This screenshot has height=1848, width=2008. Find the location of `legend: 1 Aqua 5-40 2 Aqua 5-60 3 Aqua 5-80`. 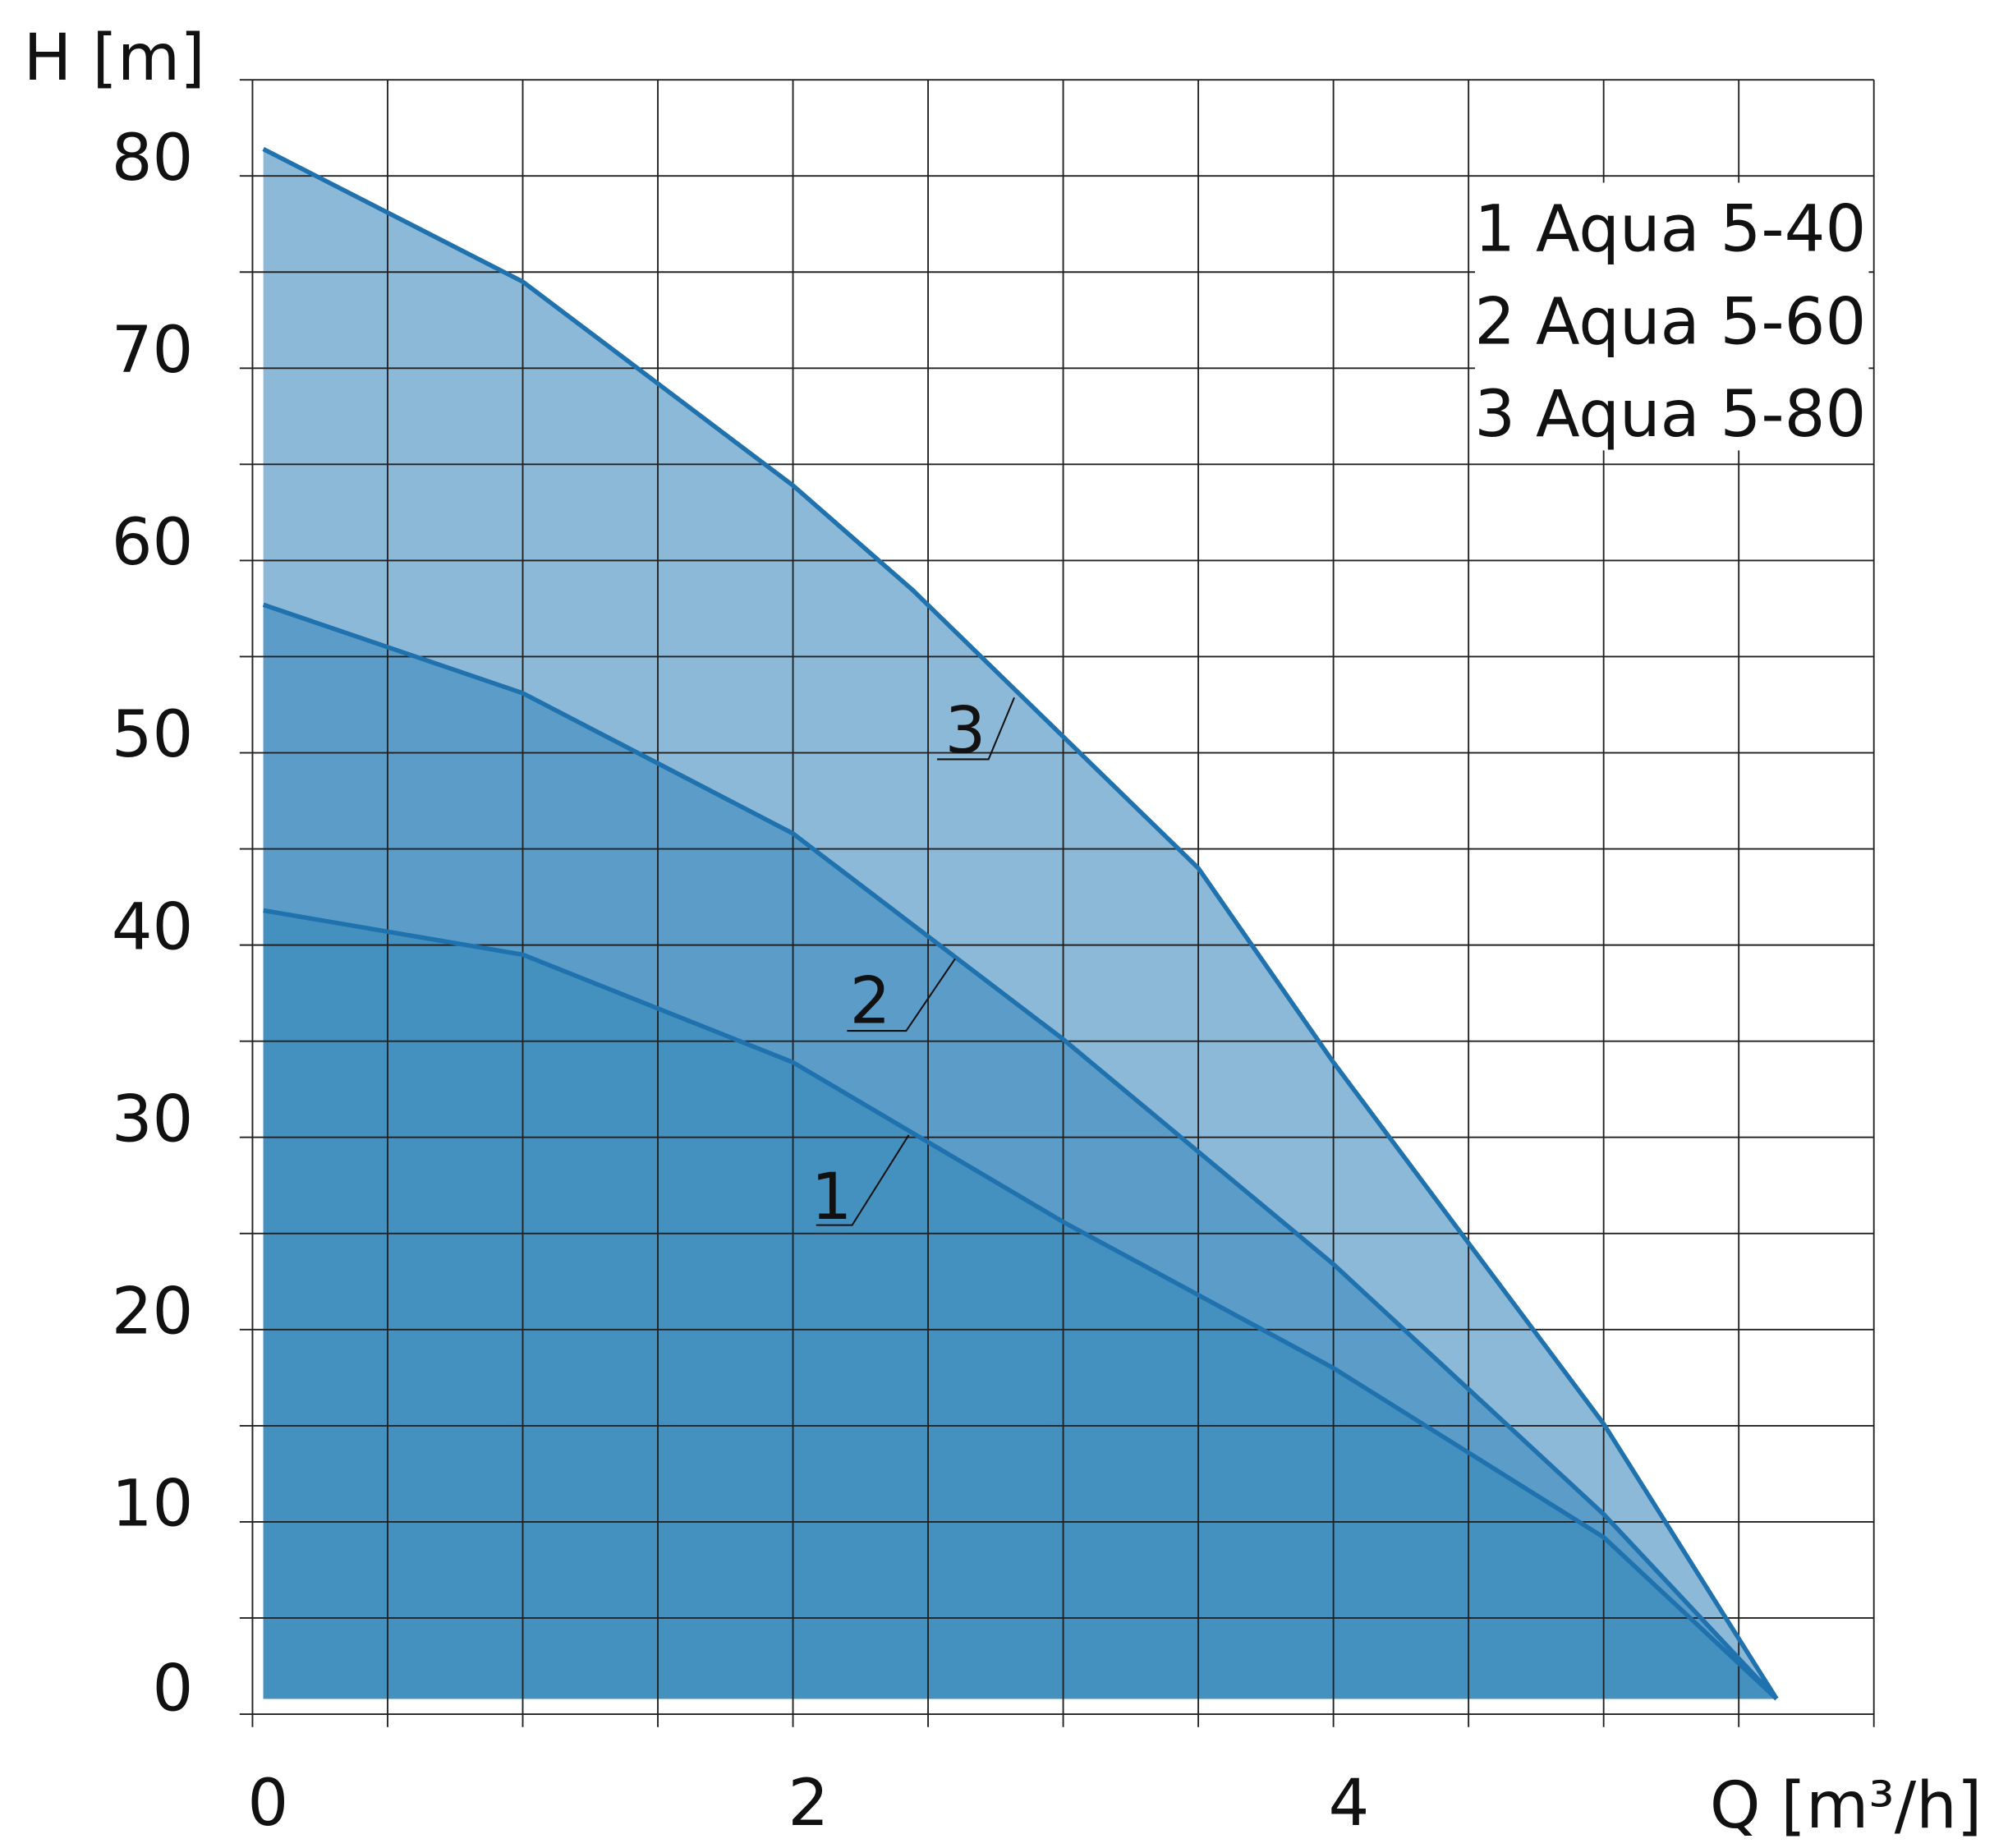

legend: 1 Aqua 5-40 2 Aqua 5-60 3 Aqua 5-80 is located at coordinates (1670, 322).